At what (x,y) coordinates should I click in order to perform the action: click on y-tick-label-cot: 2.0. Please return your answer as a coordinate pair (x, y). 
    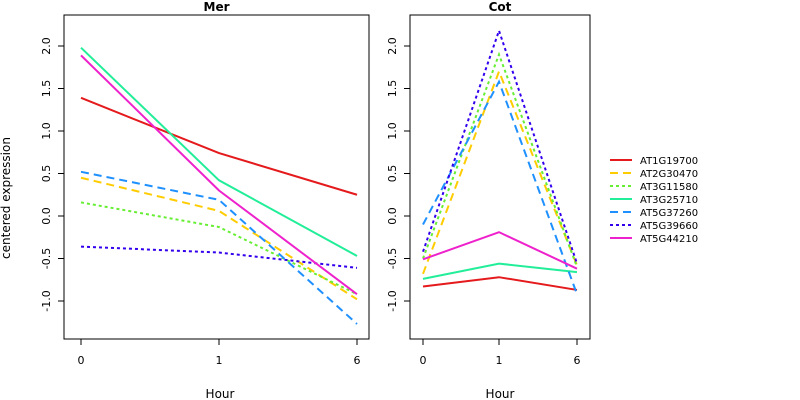
    Looking at the image, I should click on (392, 46).